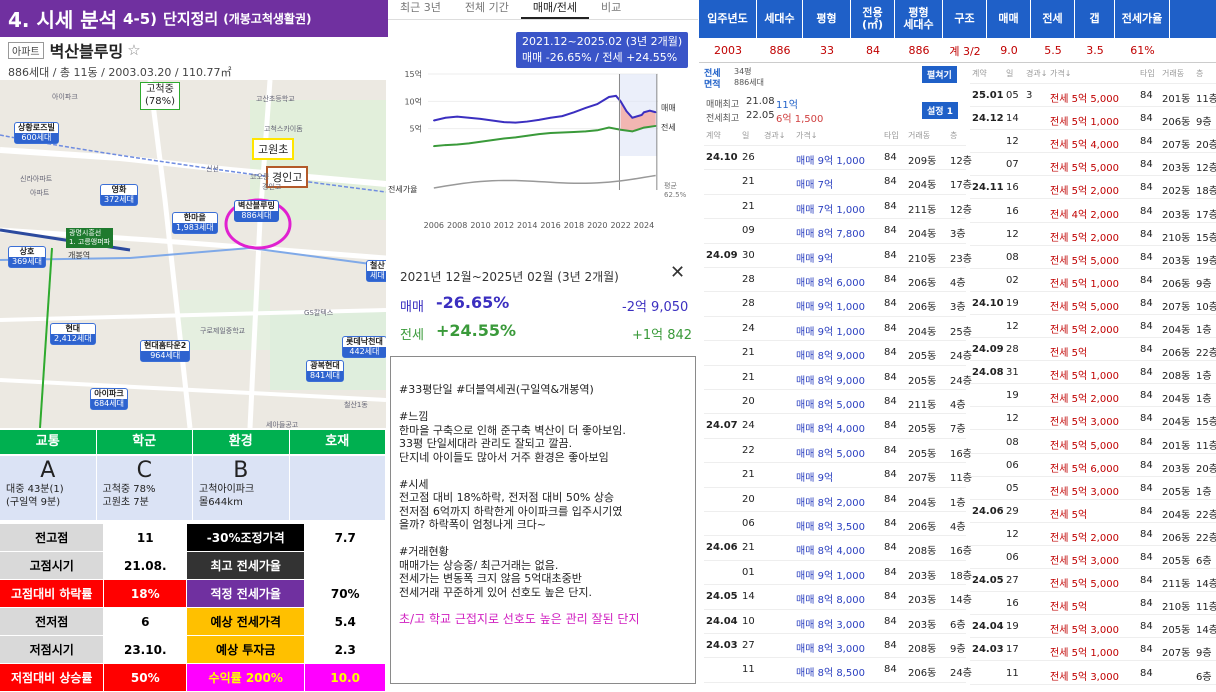 This screenshot has height=692, width=1216. Describe the element at coordinates (129, 489) in the screenshot. I see `score-line: 고척중 78%` at that location.